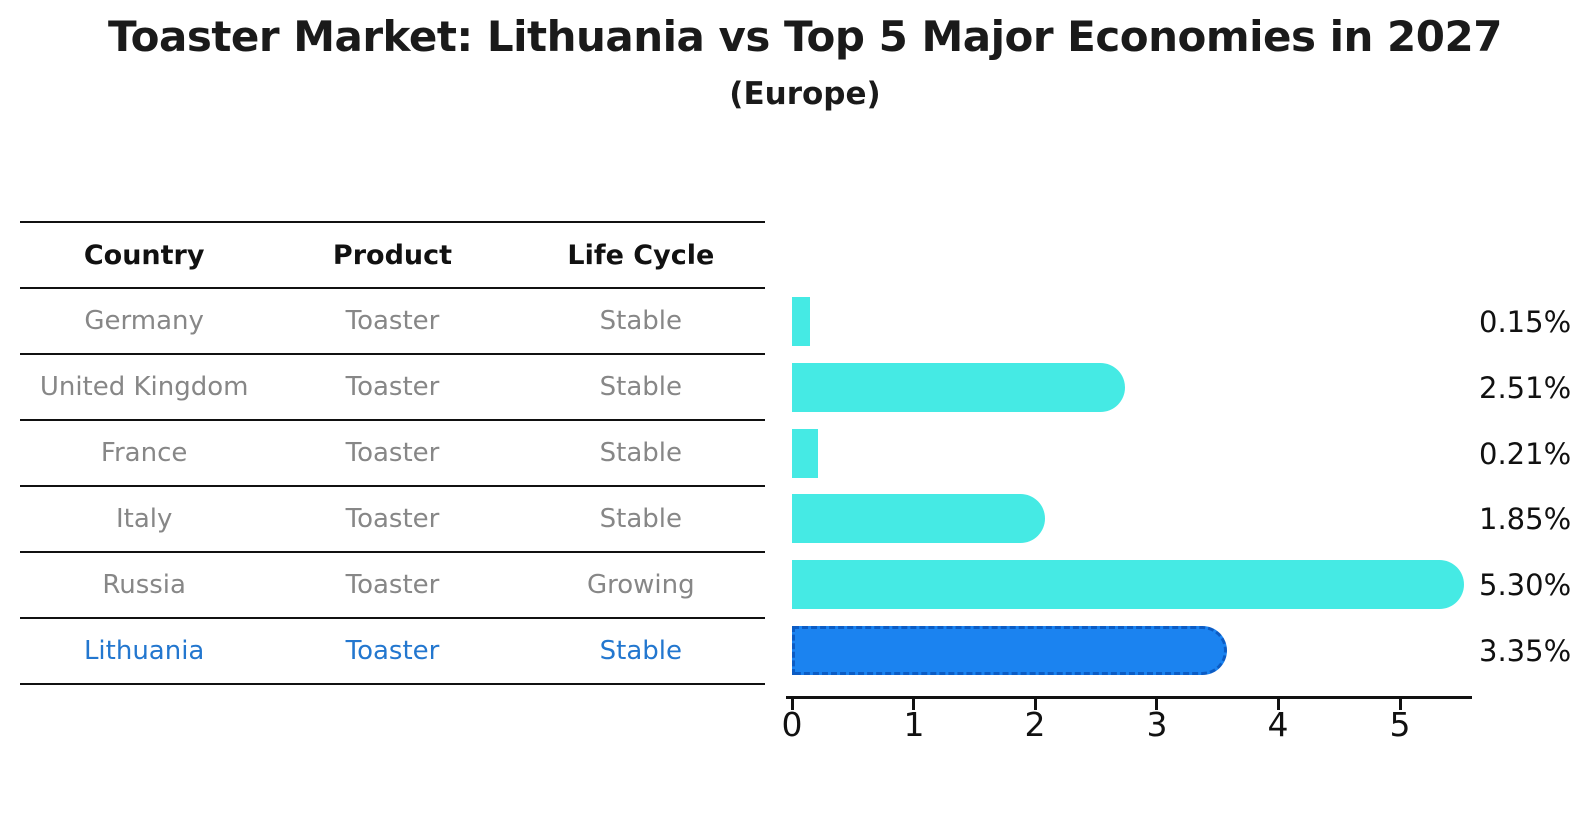  I want to click on x-tick-label-2: 2, so click(1035, 724).